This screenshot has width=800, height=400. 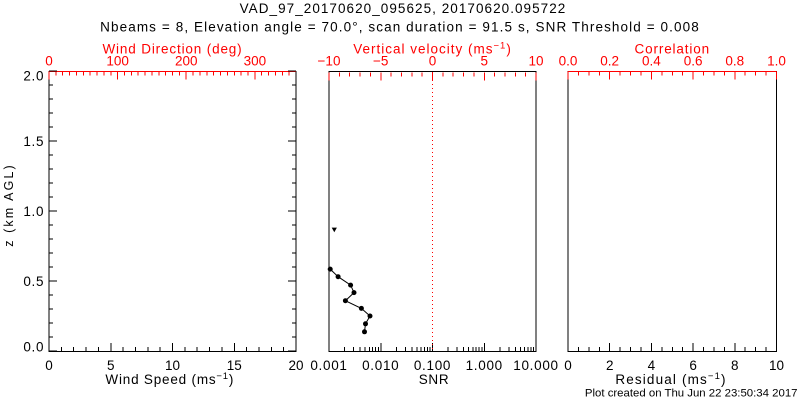 I want to click on svg-text: 10.000, so click(x=536, y=365).